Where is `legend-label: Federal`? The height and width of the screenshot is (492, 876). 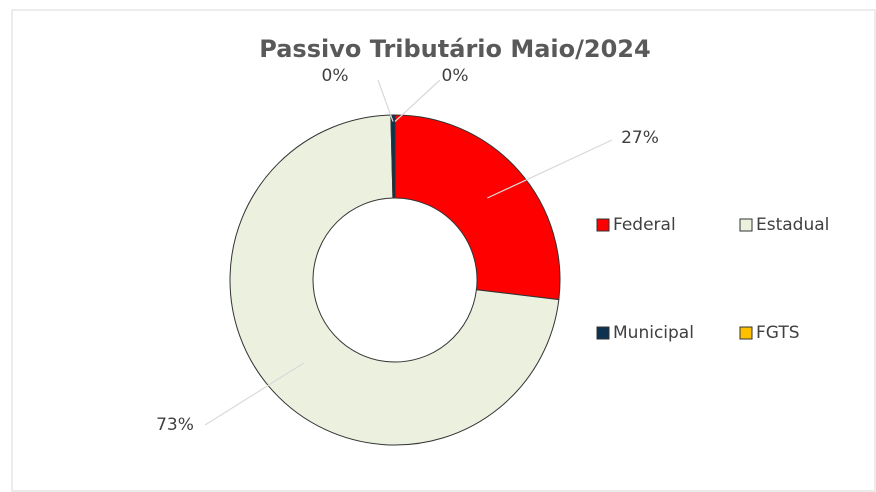
legend-label: Federal is located at coordinates (644, 225).